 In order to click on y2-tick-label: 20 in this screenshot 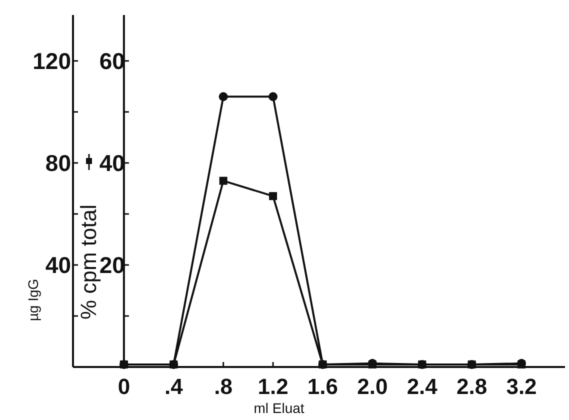, I will do `click(112, 265)`.